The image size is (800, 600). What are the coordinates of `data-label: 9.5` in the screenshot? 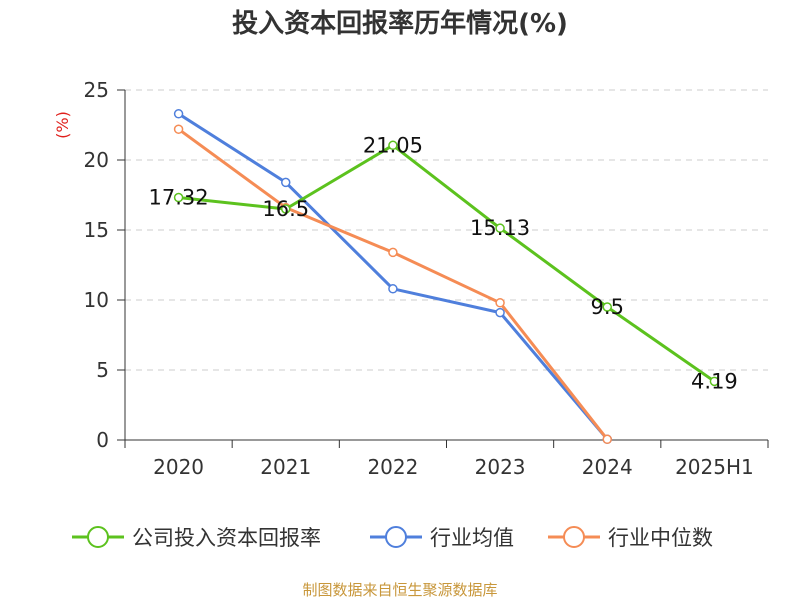 It's located at (607, 307).